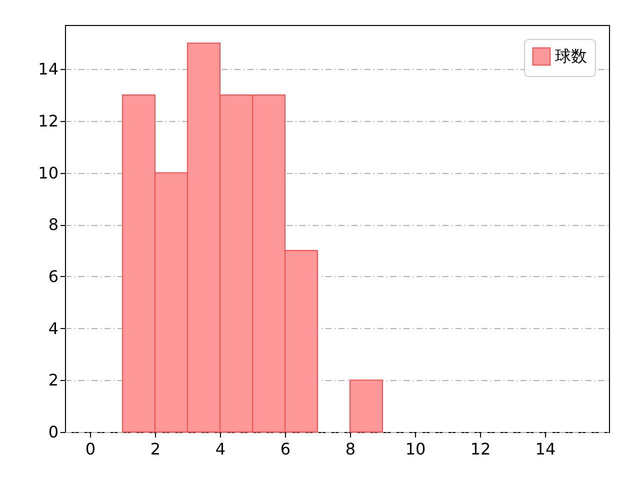 Image resolution: width=640 pixels, height=480 pixels. Describe the element at coordinates (415, 449) in the screenshot. I see `x-tick-label: 10` at that location.